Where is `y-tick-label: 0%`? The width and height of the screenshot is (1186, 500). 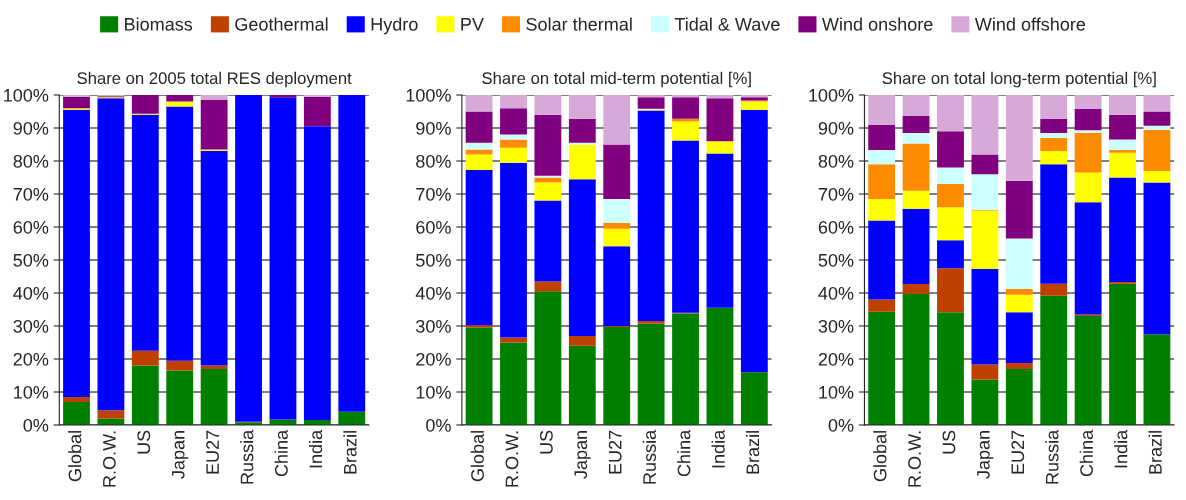 y-tick-label: 0% is located at coordinates (36, 425).